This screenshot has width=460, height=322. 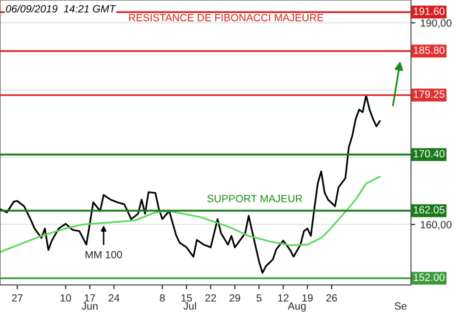 What do you see at coordinates (429, 278) in the screenshot?
I see `ref-line-label: 152.00` at bounding box center [429, 278].